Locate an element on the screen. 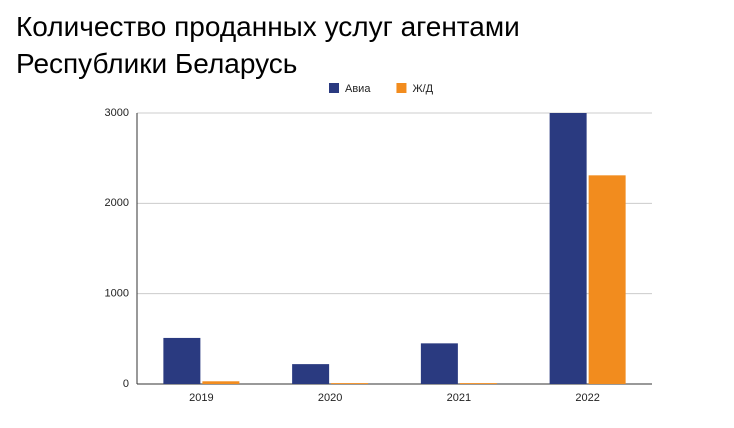  x-tick-label: 2022 is located at coordinates (587, 398).